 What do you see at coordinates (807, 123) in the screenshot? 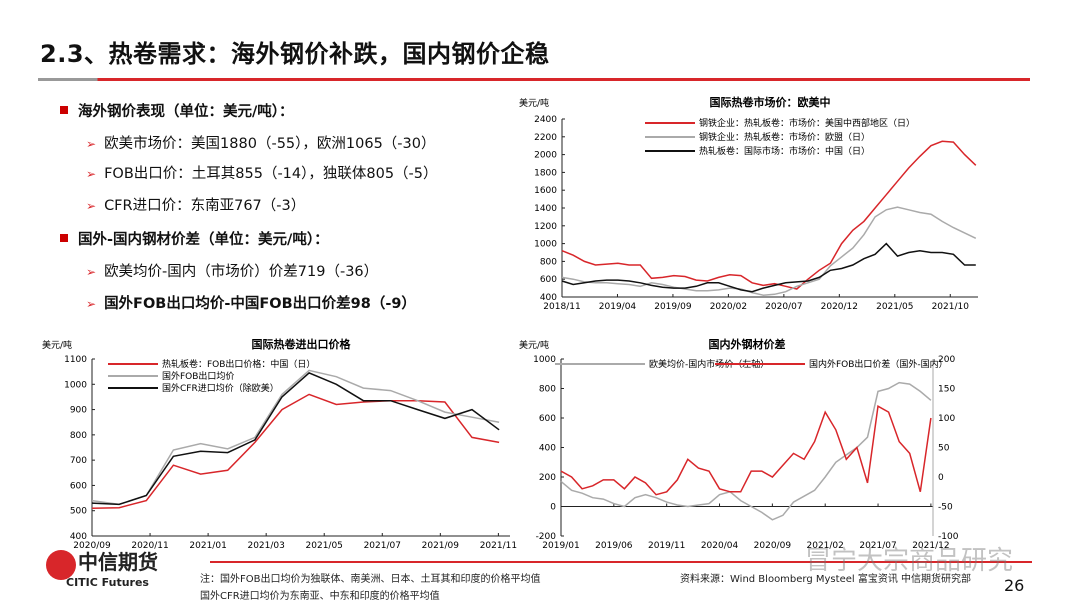
I see `legend-label: 钢铁企业：热轧板卷：市场价：美国中西部地区（日）` at bounding box center [807, 123].